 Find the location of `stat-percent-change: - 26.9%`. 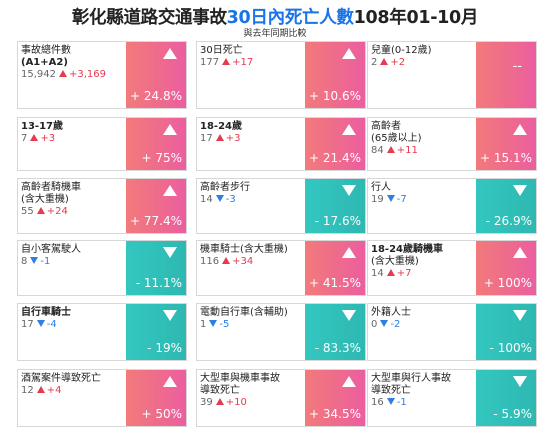

stat-percent-change: - 26.9% is located at coordinates (508, 221).